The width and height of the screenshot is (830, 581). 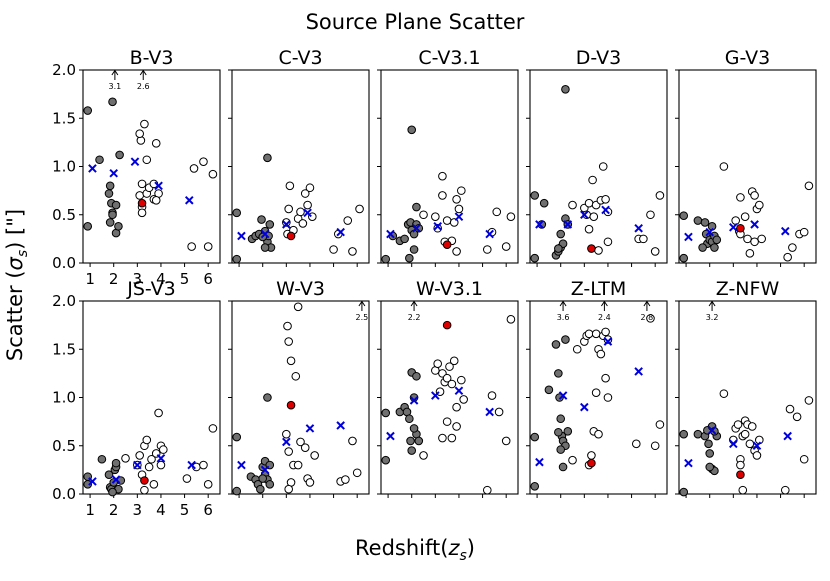 I want to click on panel-frame-z-nfw, so click(x=747, y=397).